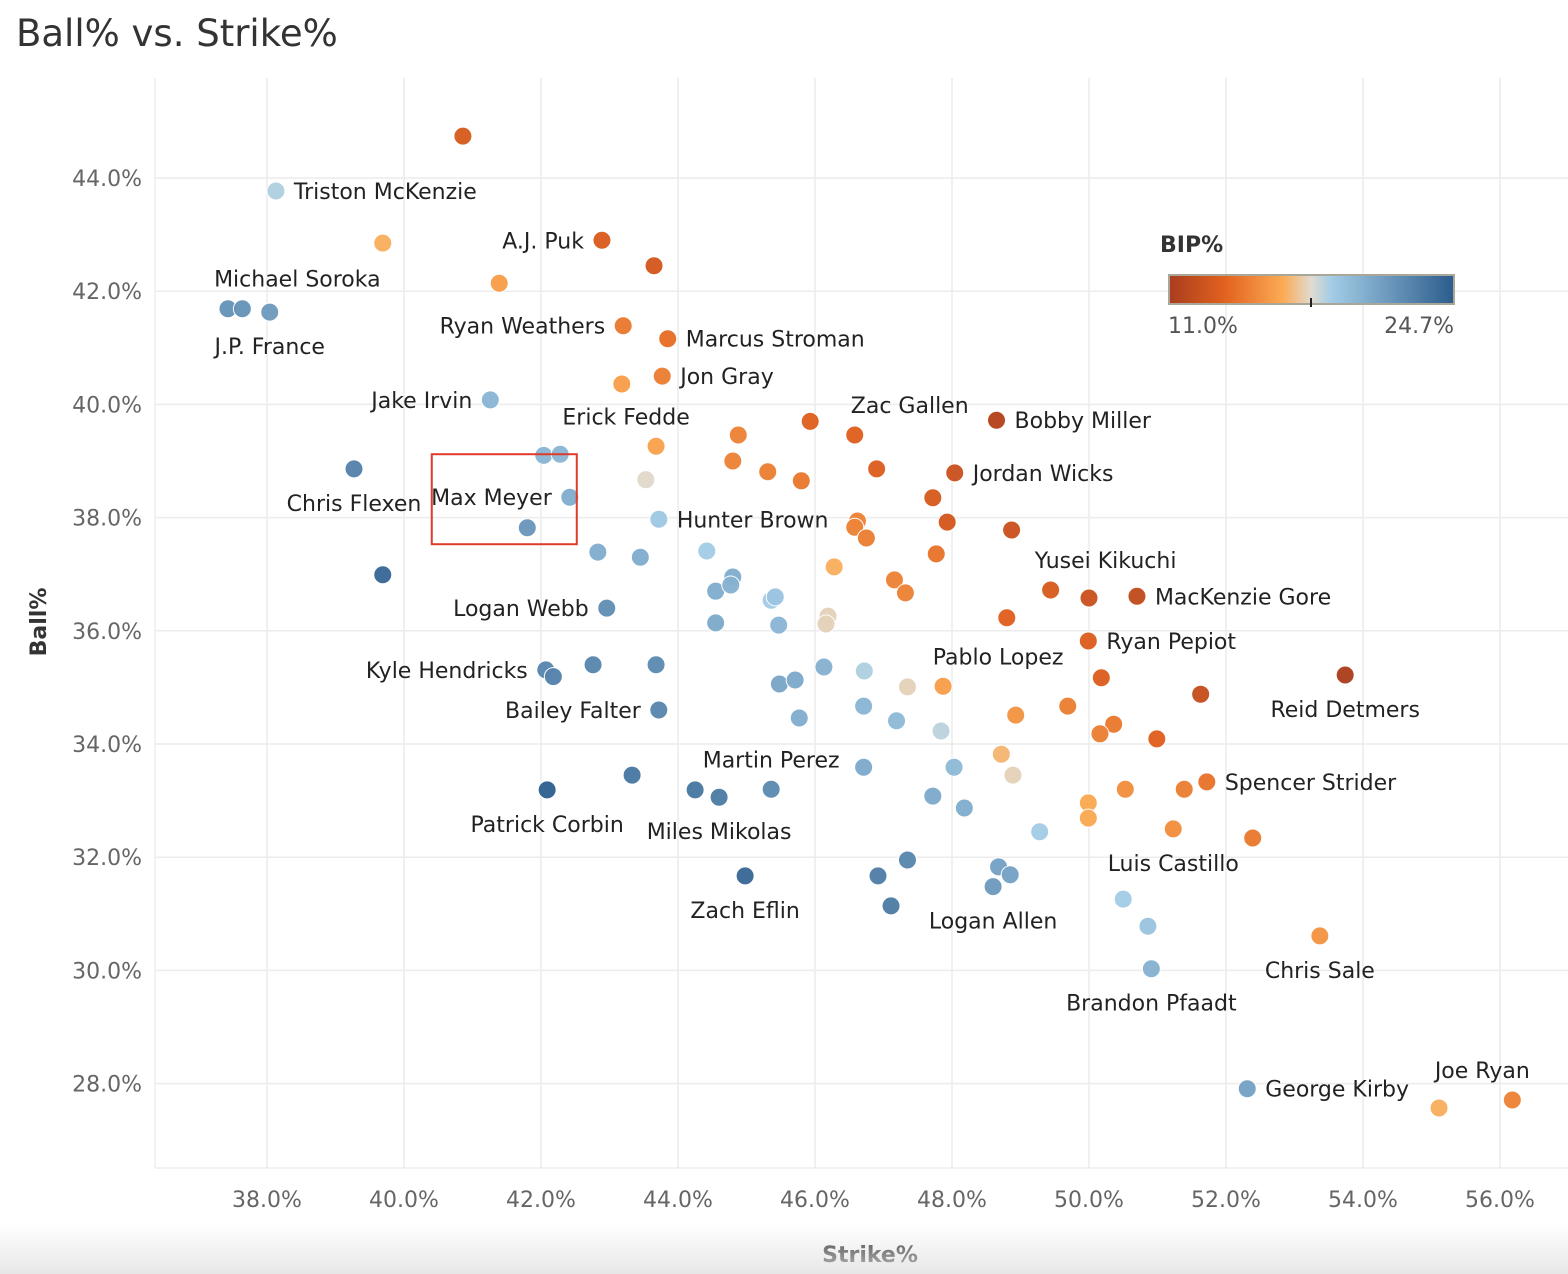 The image size is (1568, 1274). I want to click on point-label: Logan Allen, so click(993, 922).